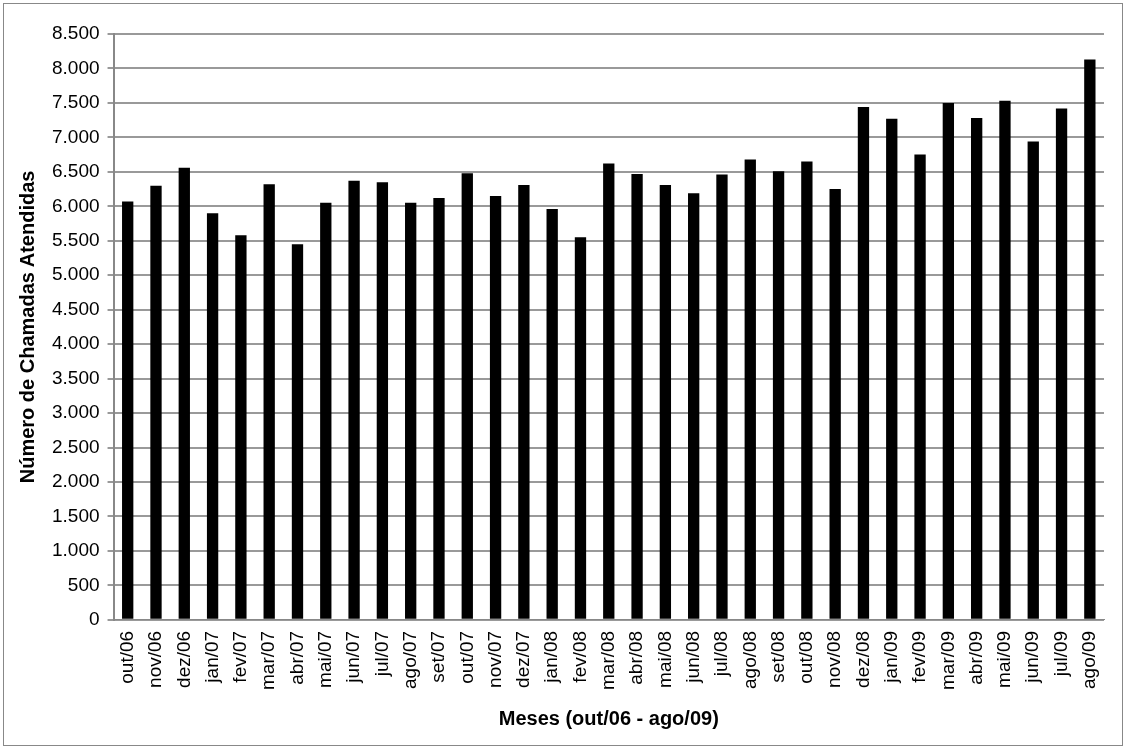  I want to click on x-tick-label: jan/09, so click(890, 657).